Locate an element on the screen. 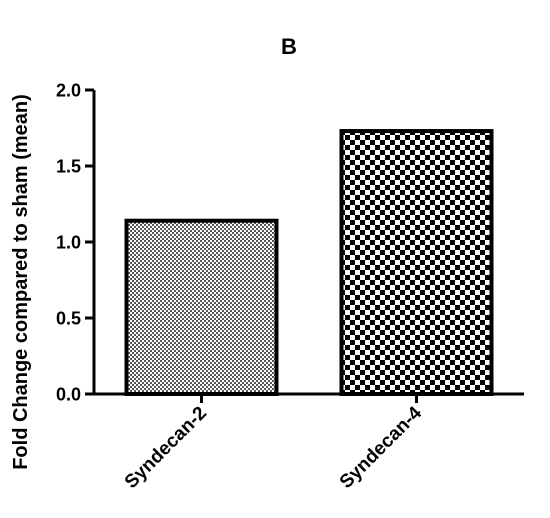 This screenshot has height=518, width=550. y-tick-label: 0.0 is located at coordinates (68, 395).